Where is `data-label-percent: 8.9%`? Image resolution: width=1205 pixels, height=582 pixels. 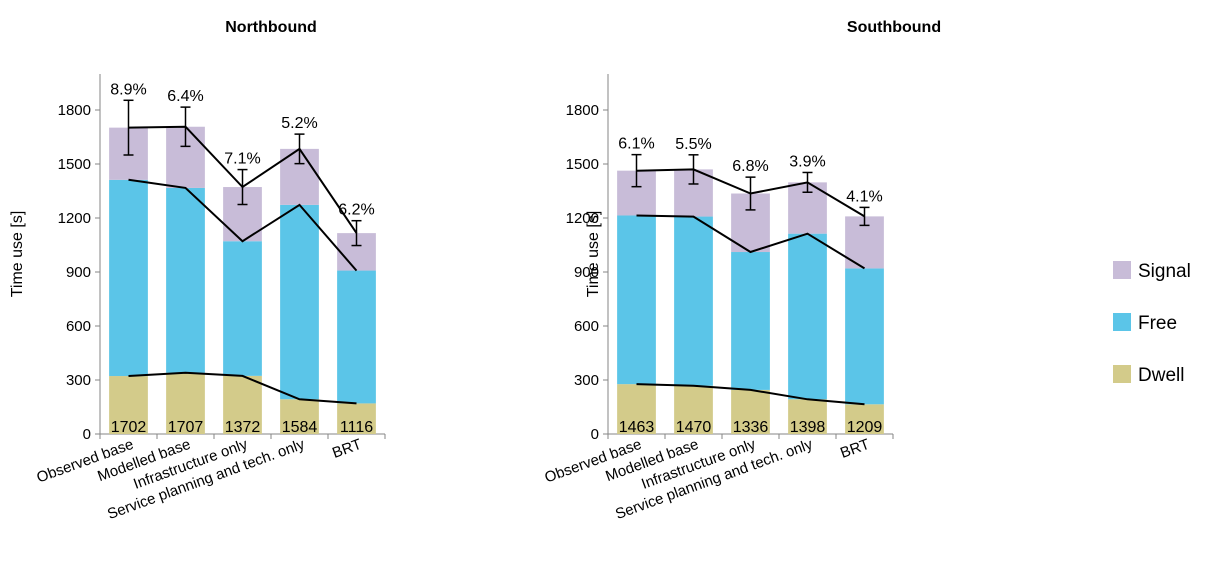 data-label-percent: 8.9% is located at coordinates (128, 89).